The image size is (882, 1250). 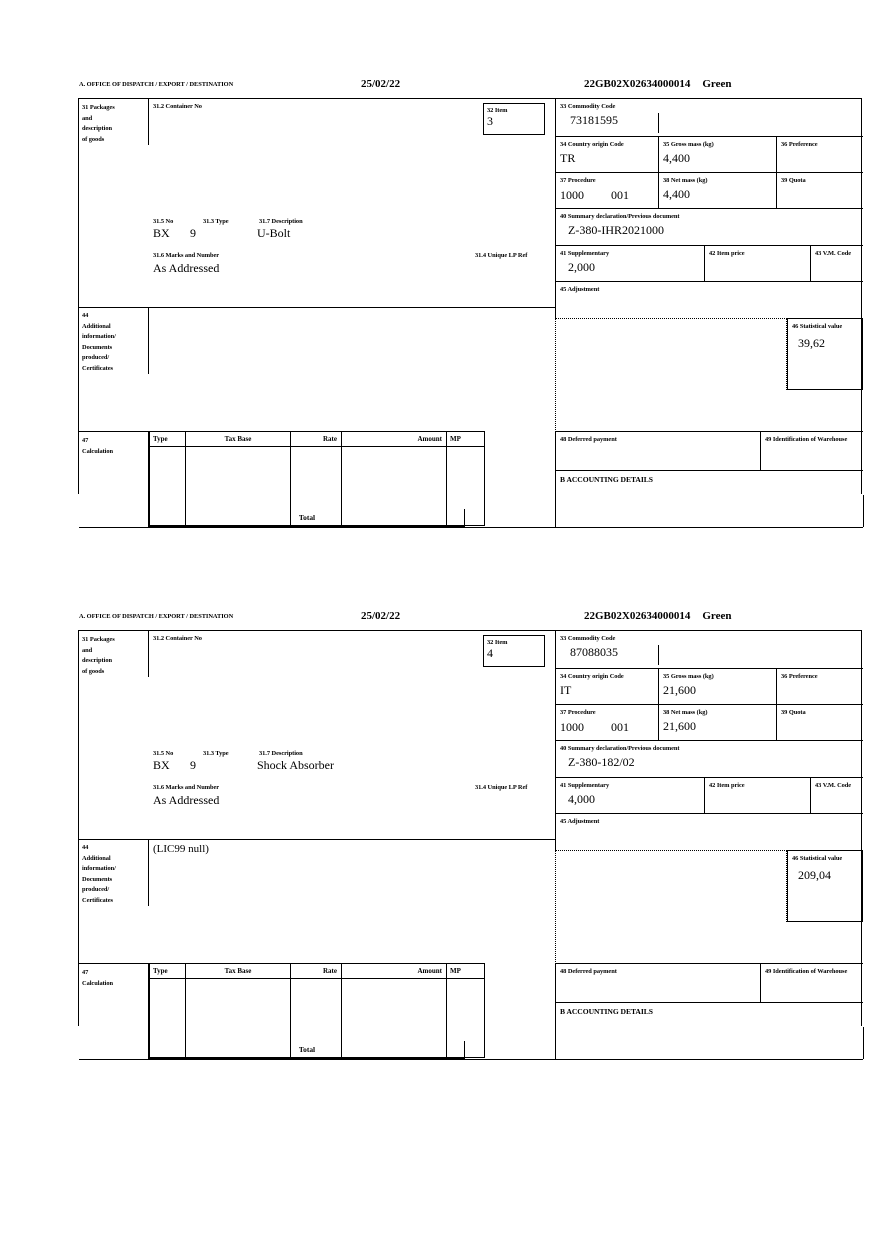 I want to click on box-41-value: 2,000, so click(x=581, y=267).